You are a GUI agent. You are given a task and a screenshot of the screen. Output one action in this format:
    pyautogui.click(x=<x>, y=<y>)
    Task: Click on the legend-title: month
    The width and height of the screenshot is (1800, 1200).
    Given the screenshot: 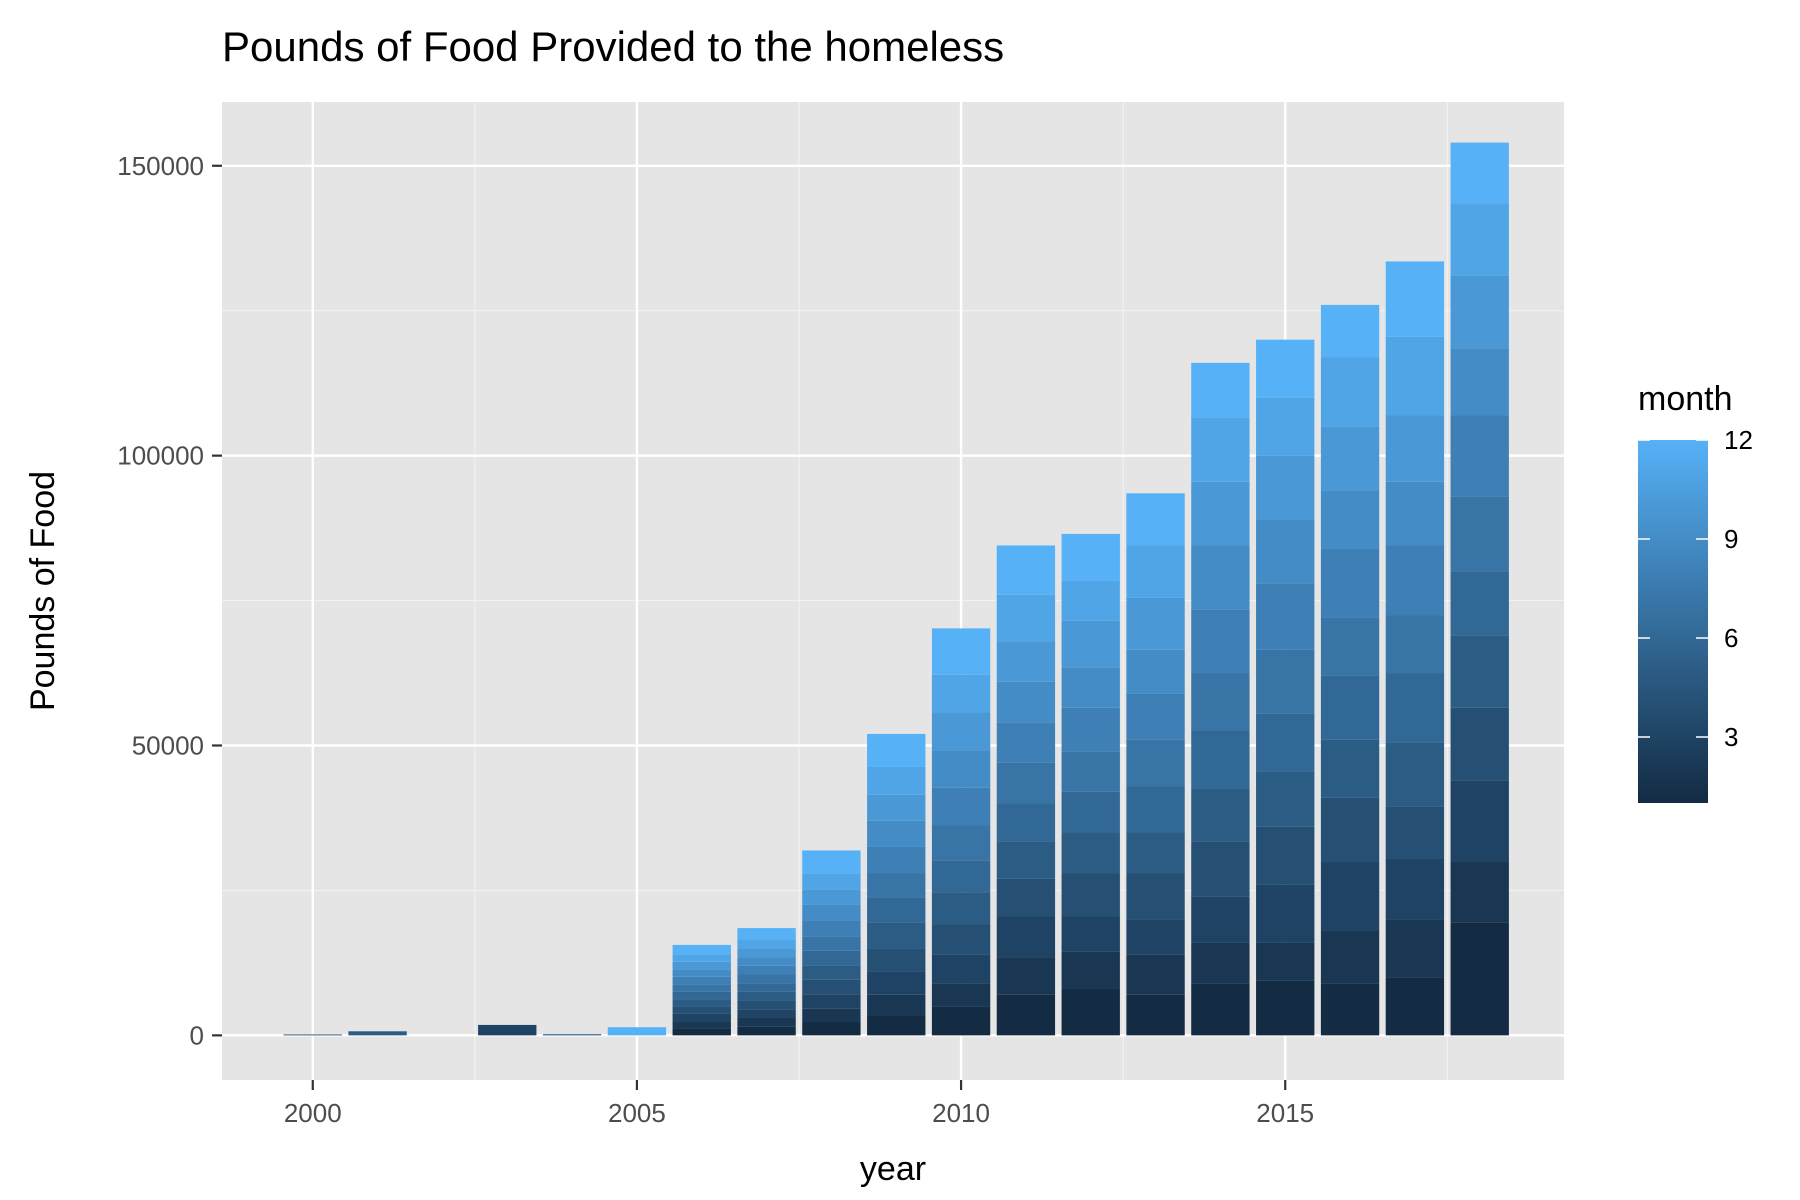 What is the action you would take?
    pyautogui.click(x=1685, y=399)
    